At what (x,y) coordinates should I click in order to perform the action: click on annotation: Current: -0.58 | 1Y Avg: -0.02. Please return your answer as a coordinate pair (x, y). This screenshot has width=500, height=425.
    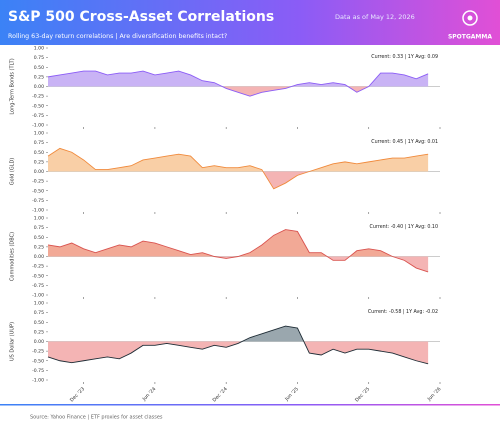
    Looking at the image, I should click on (403, 312).